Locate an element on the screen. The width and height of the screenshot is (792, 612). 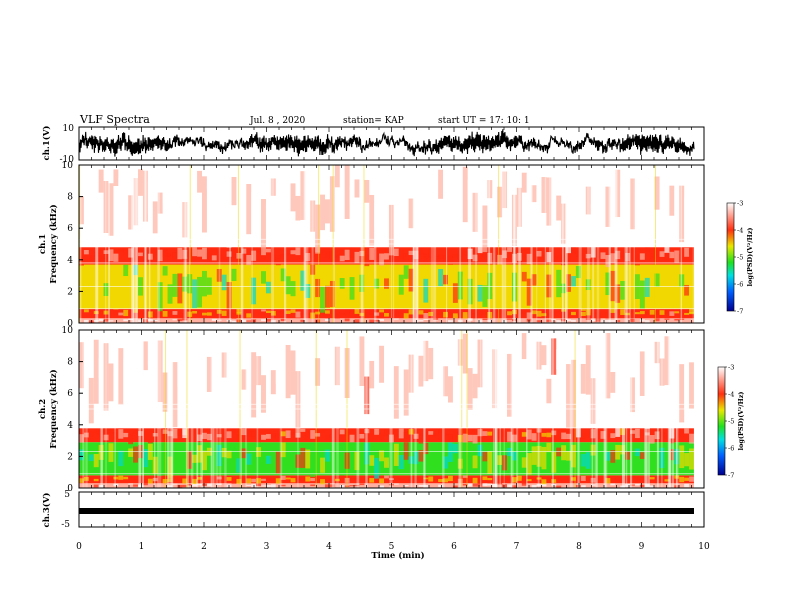
time-tick-label: 4 is located at coordinates (329, 547).